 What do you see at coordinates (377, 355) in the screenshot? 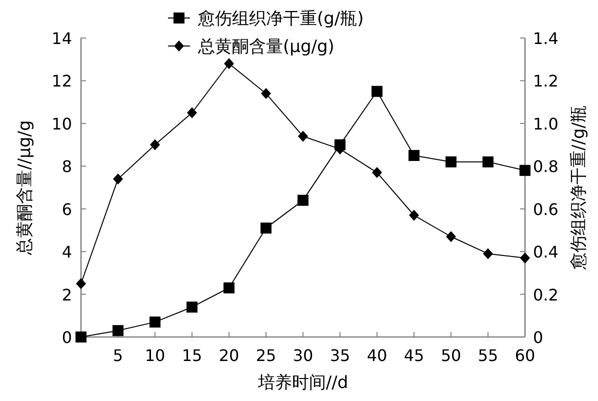
I see `x-tick-label: 40` at bounding box center [377, 355].